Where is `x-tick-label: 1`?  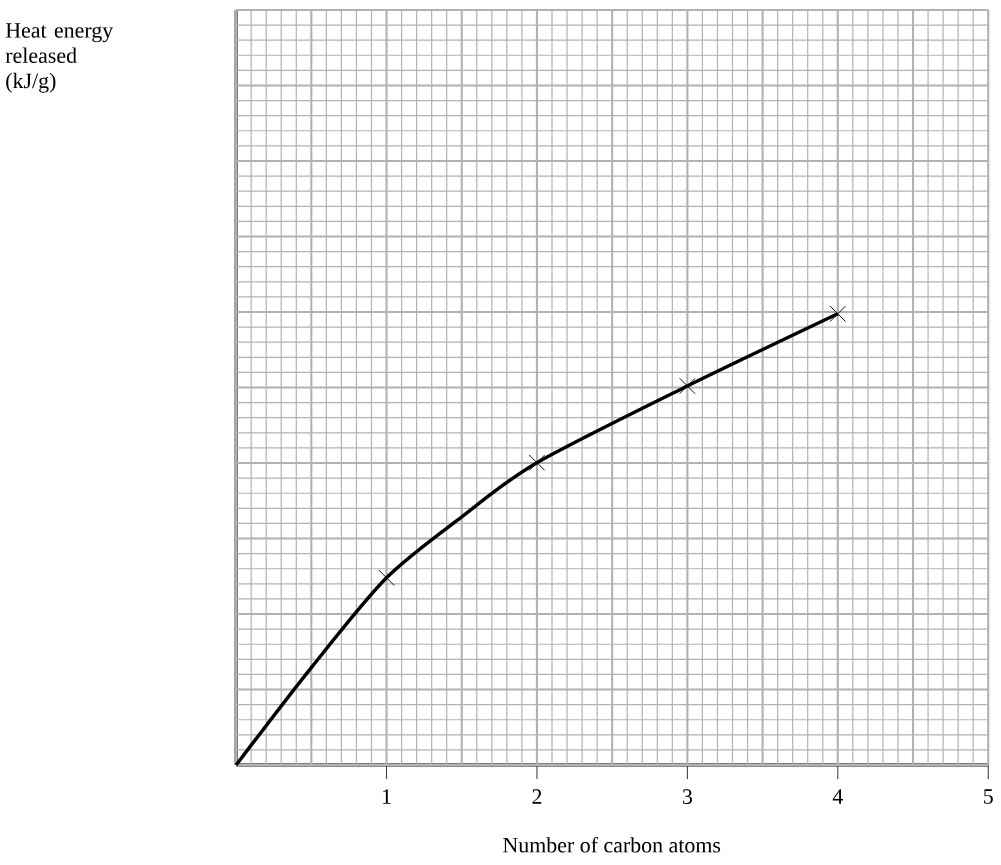 x-tick-label: 1 is located at coordinates (386, 796).